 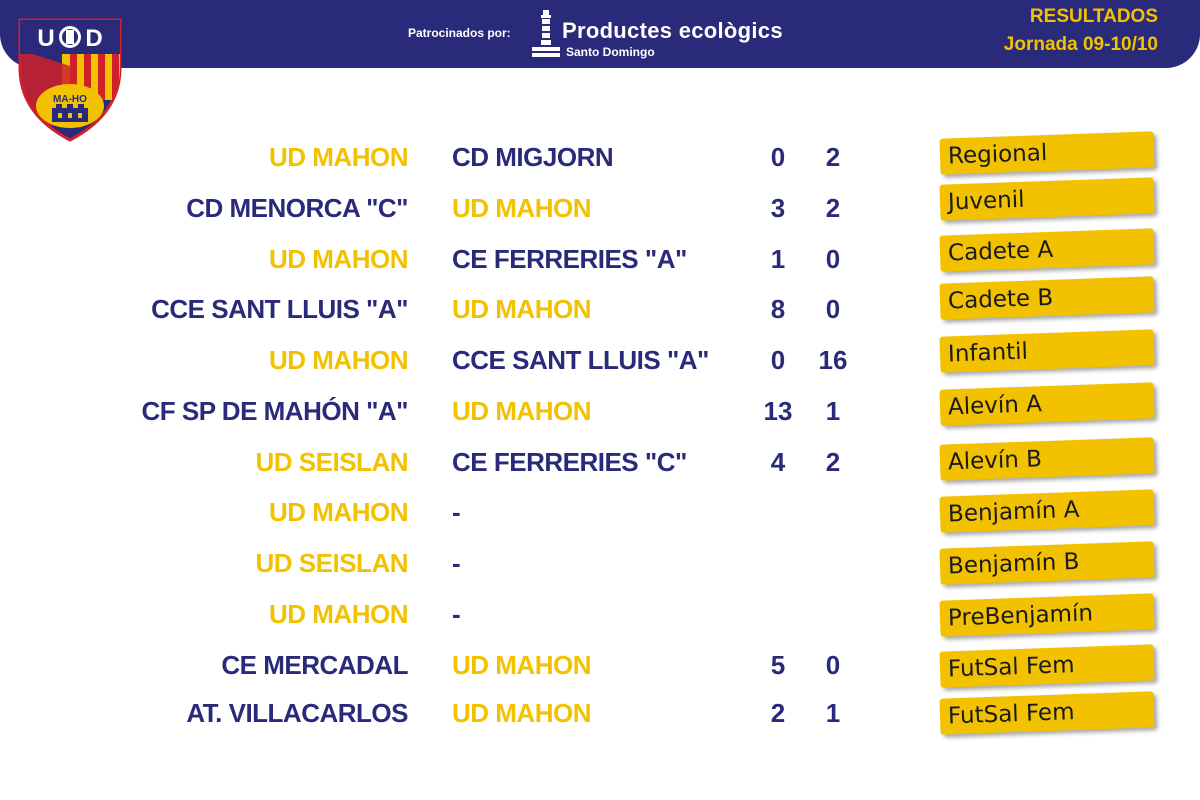 I want to click on category-label: Cadete A, so click(x=1000, y=251).